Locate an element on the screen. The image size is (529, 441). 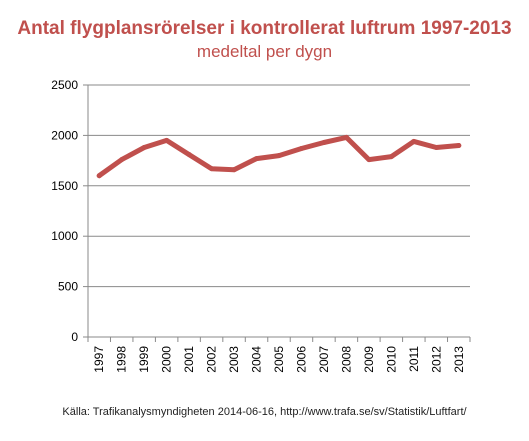
x-tick-label: 2008 is located at coordinates (346, 359).